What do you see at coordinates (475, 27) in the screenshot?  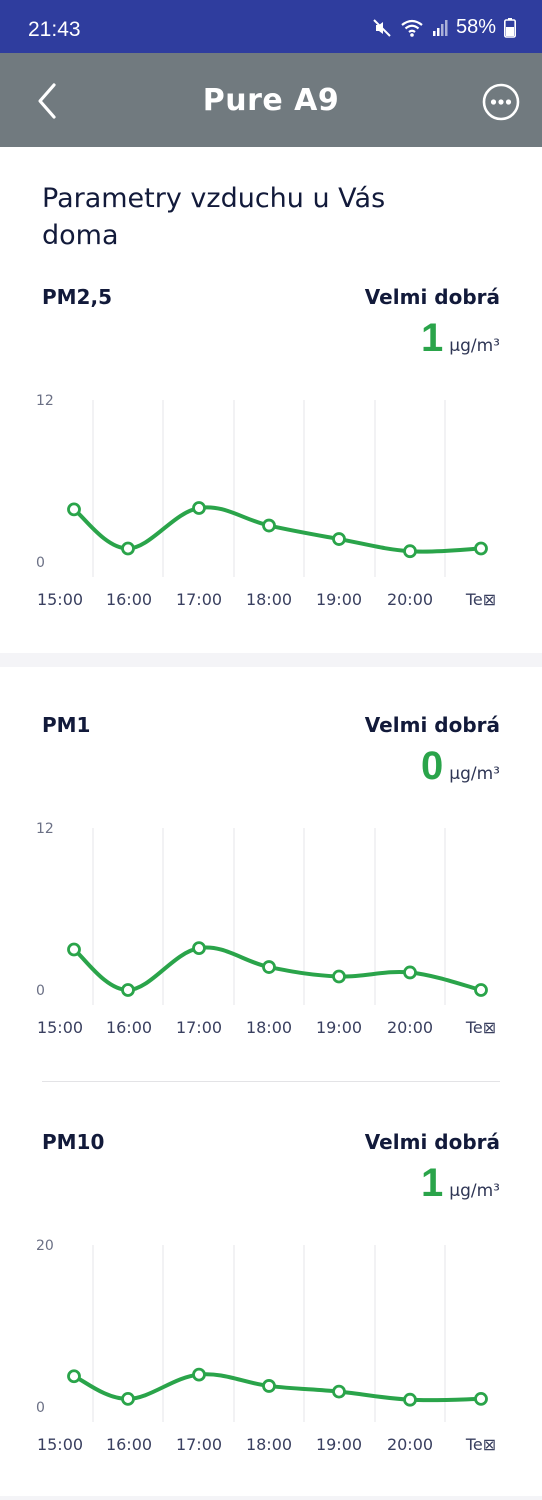 I see `battery-percent: 58%` at bounding box center [475, 27].